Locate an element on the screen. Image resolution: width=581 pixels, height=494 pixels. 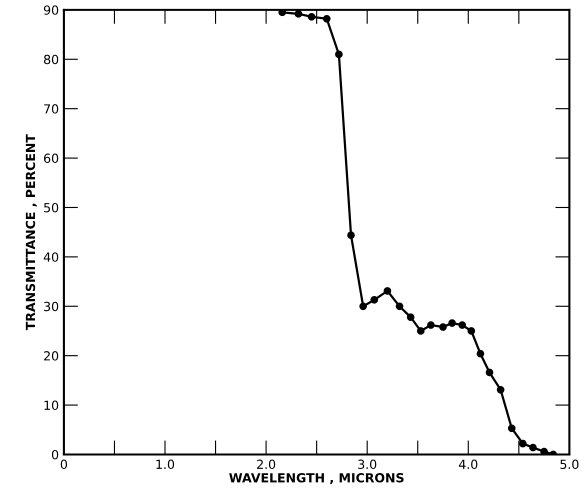
y-tick-label: 80 is located at coordinates (51, 59).